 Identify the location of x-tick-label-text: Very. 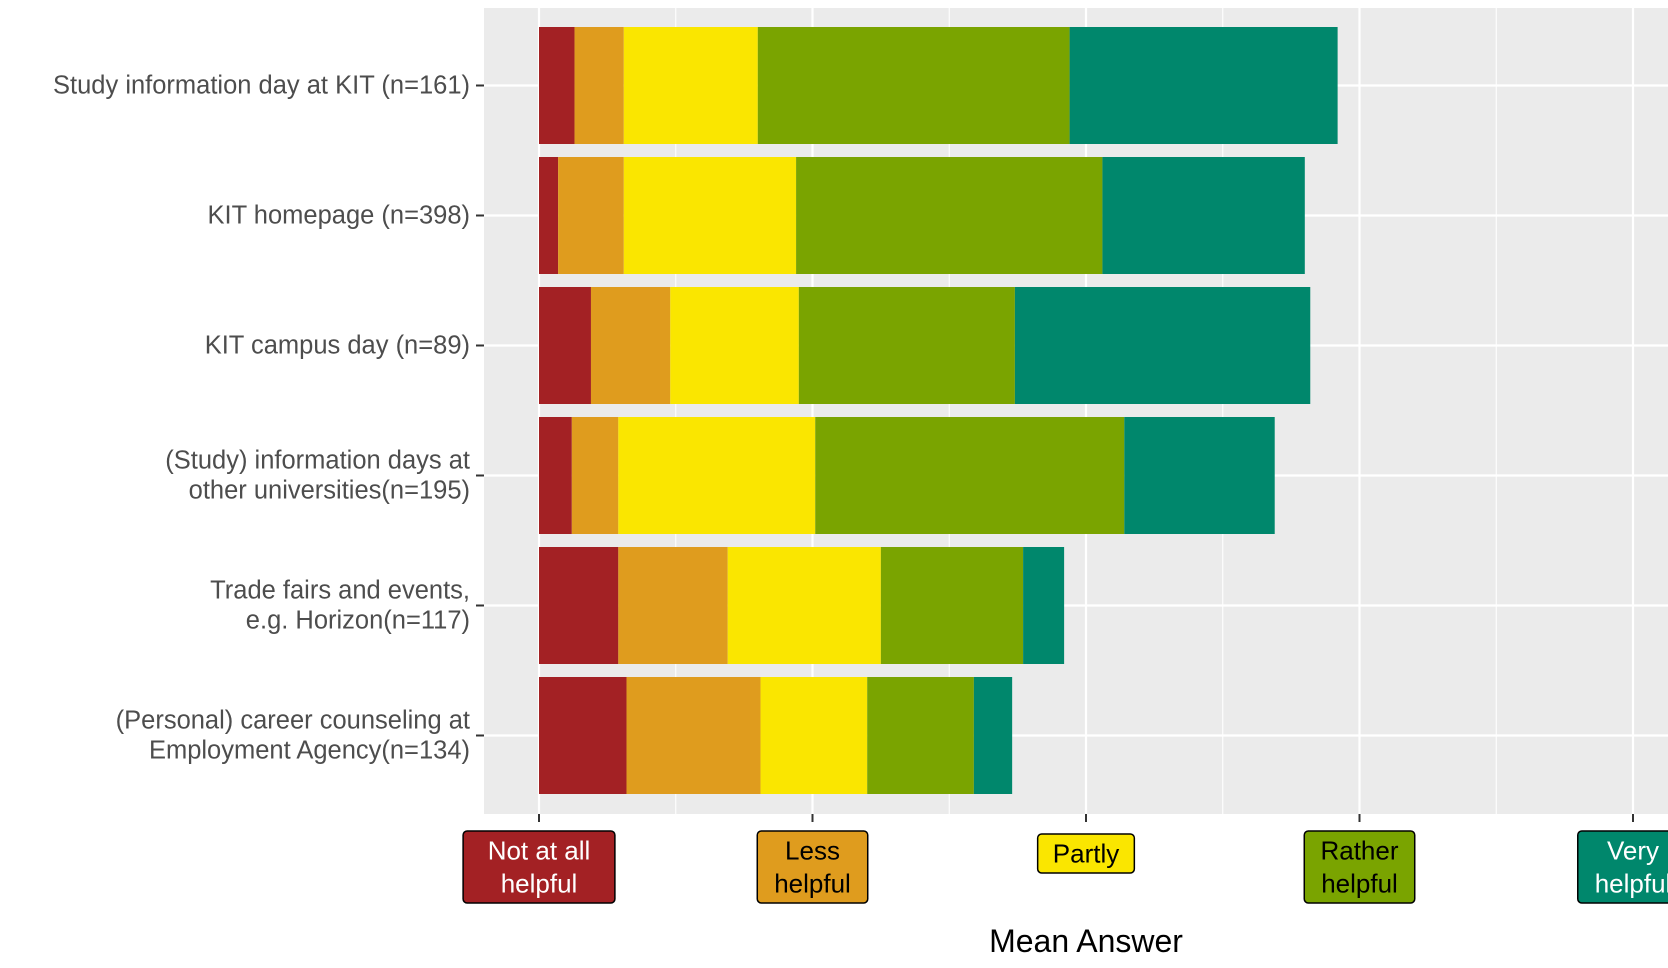
(1633, 851).